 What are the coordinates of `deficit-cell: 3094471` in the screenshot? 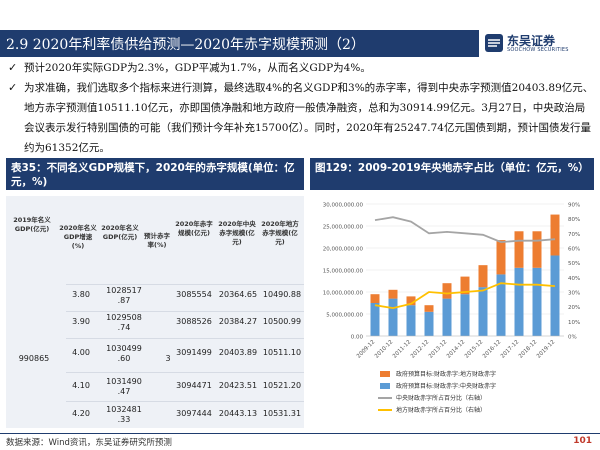 It's located at (194, 385).